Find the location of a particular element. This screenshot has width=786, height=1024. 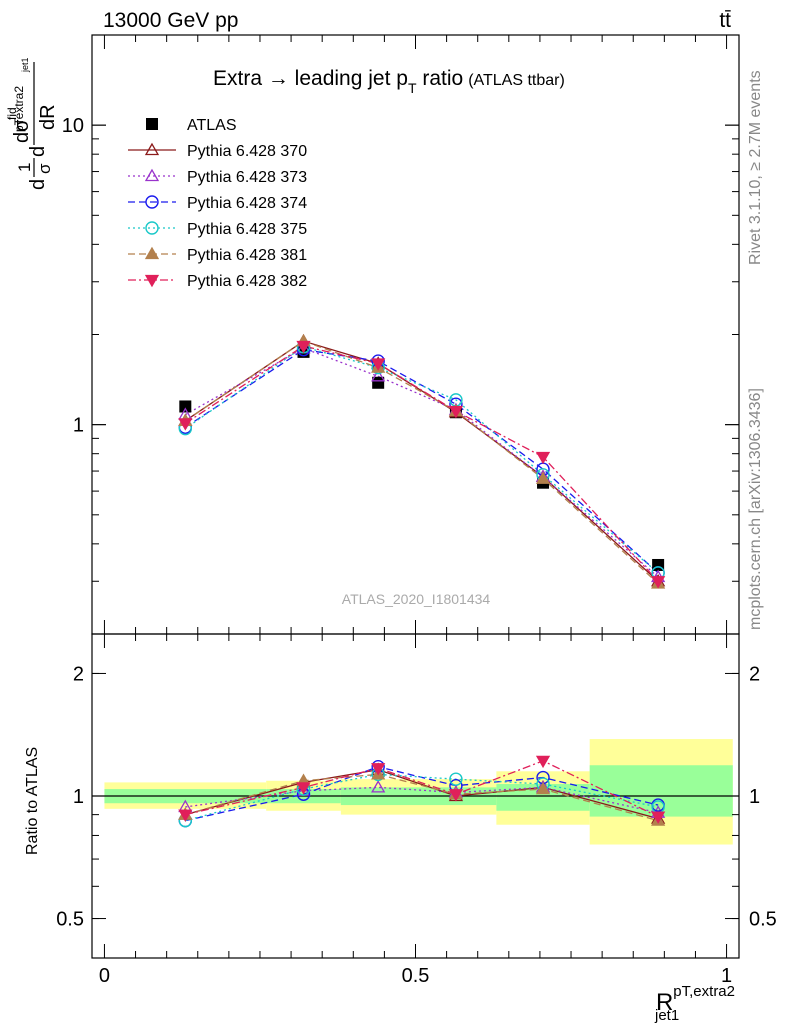

ratio-ytick-label: 1 is located at coordinates (78, 797).